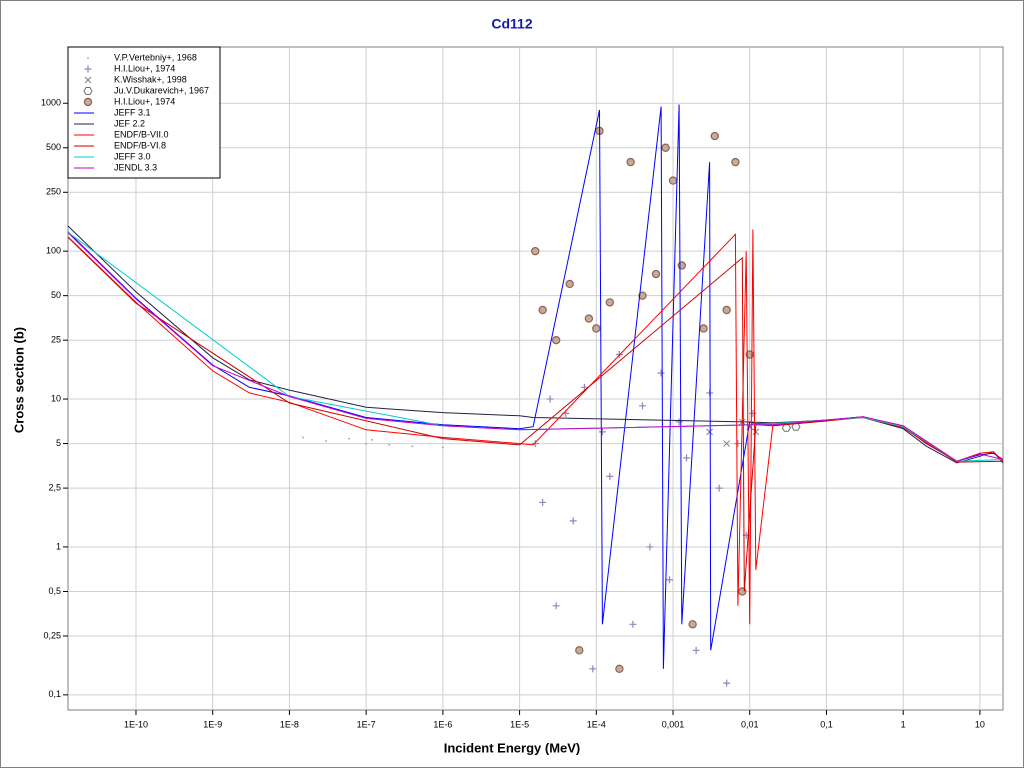  What do you see at coordinates (56, 398) in the screenshot?
I see `y-tick-label: 10` at bounding box center [56, 398].